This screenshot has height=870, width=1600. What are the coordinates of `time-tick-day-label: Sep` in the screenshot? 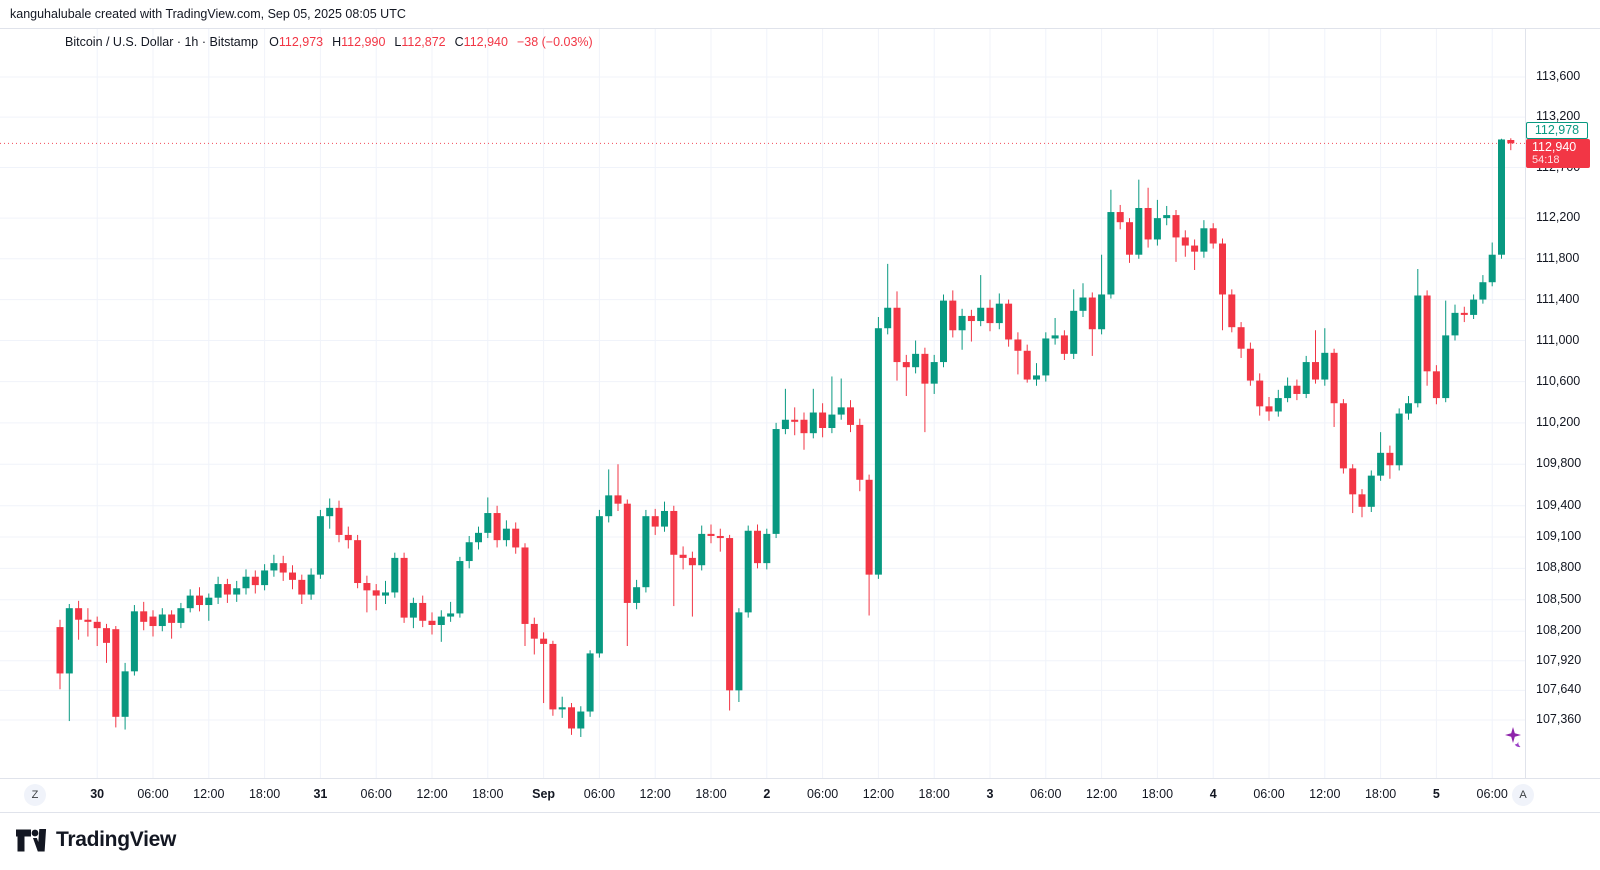 It's located at (544, 794).